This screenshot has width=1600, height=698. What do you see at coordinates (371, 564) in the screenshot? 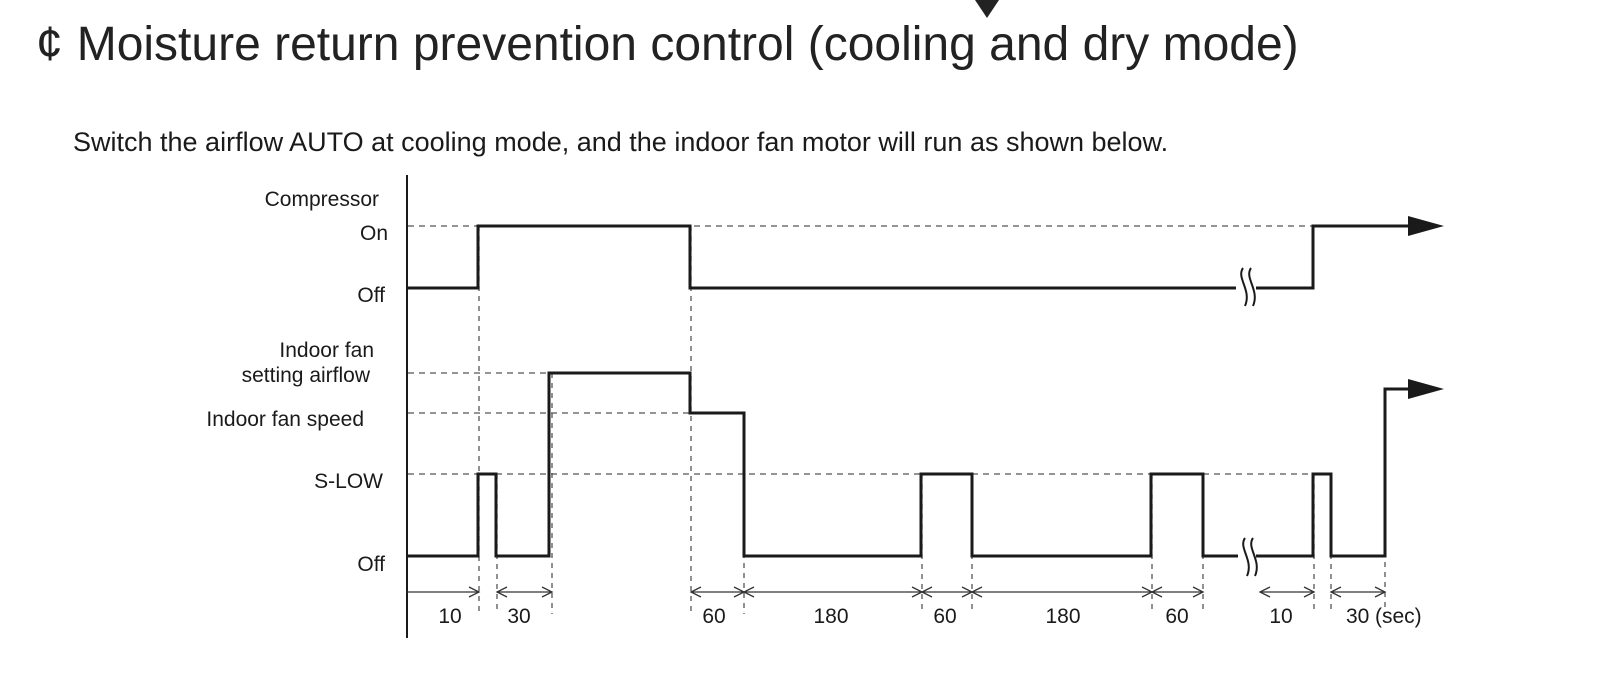
I see `fan-off-label: Off` at bounding box center [371, 564].